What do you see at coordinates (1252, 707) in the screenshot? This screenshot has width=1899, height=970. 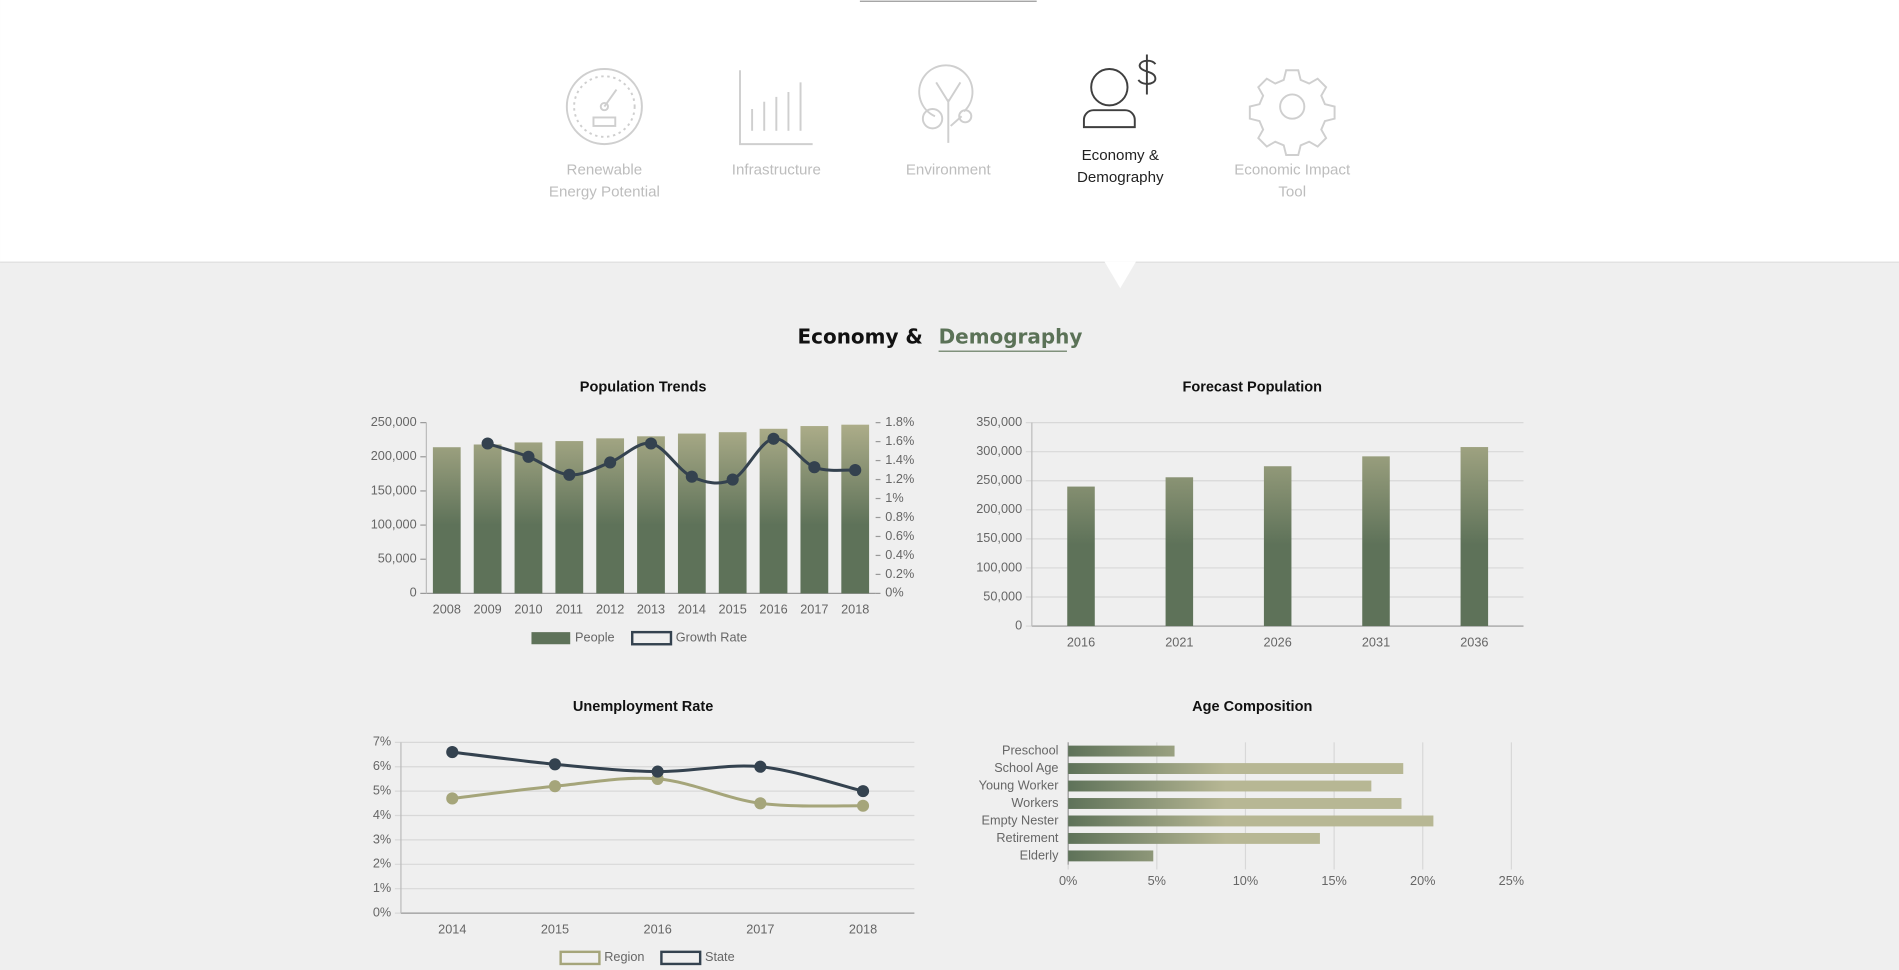 I see `chart-title: Age Composition` at bounding box center [1252, 707].